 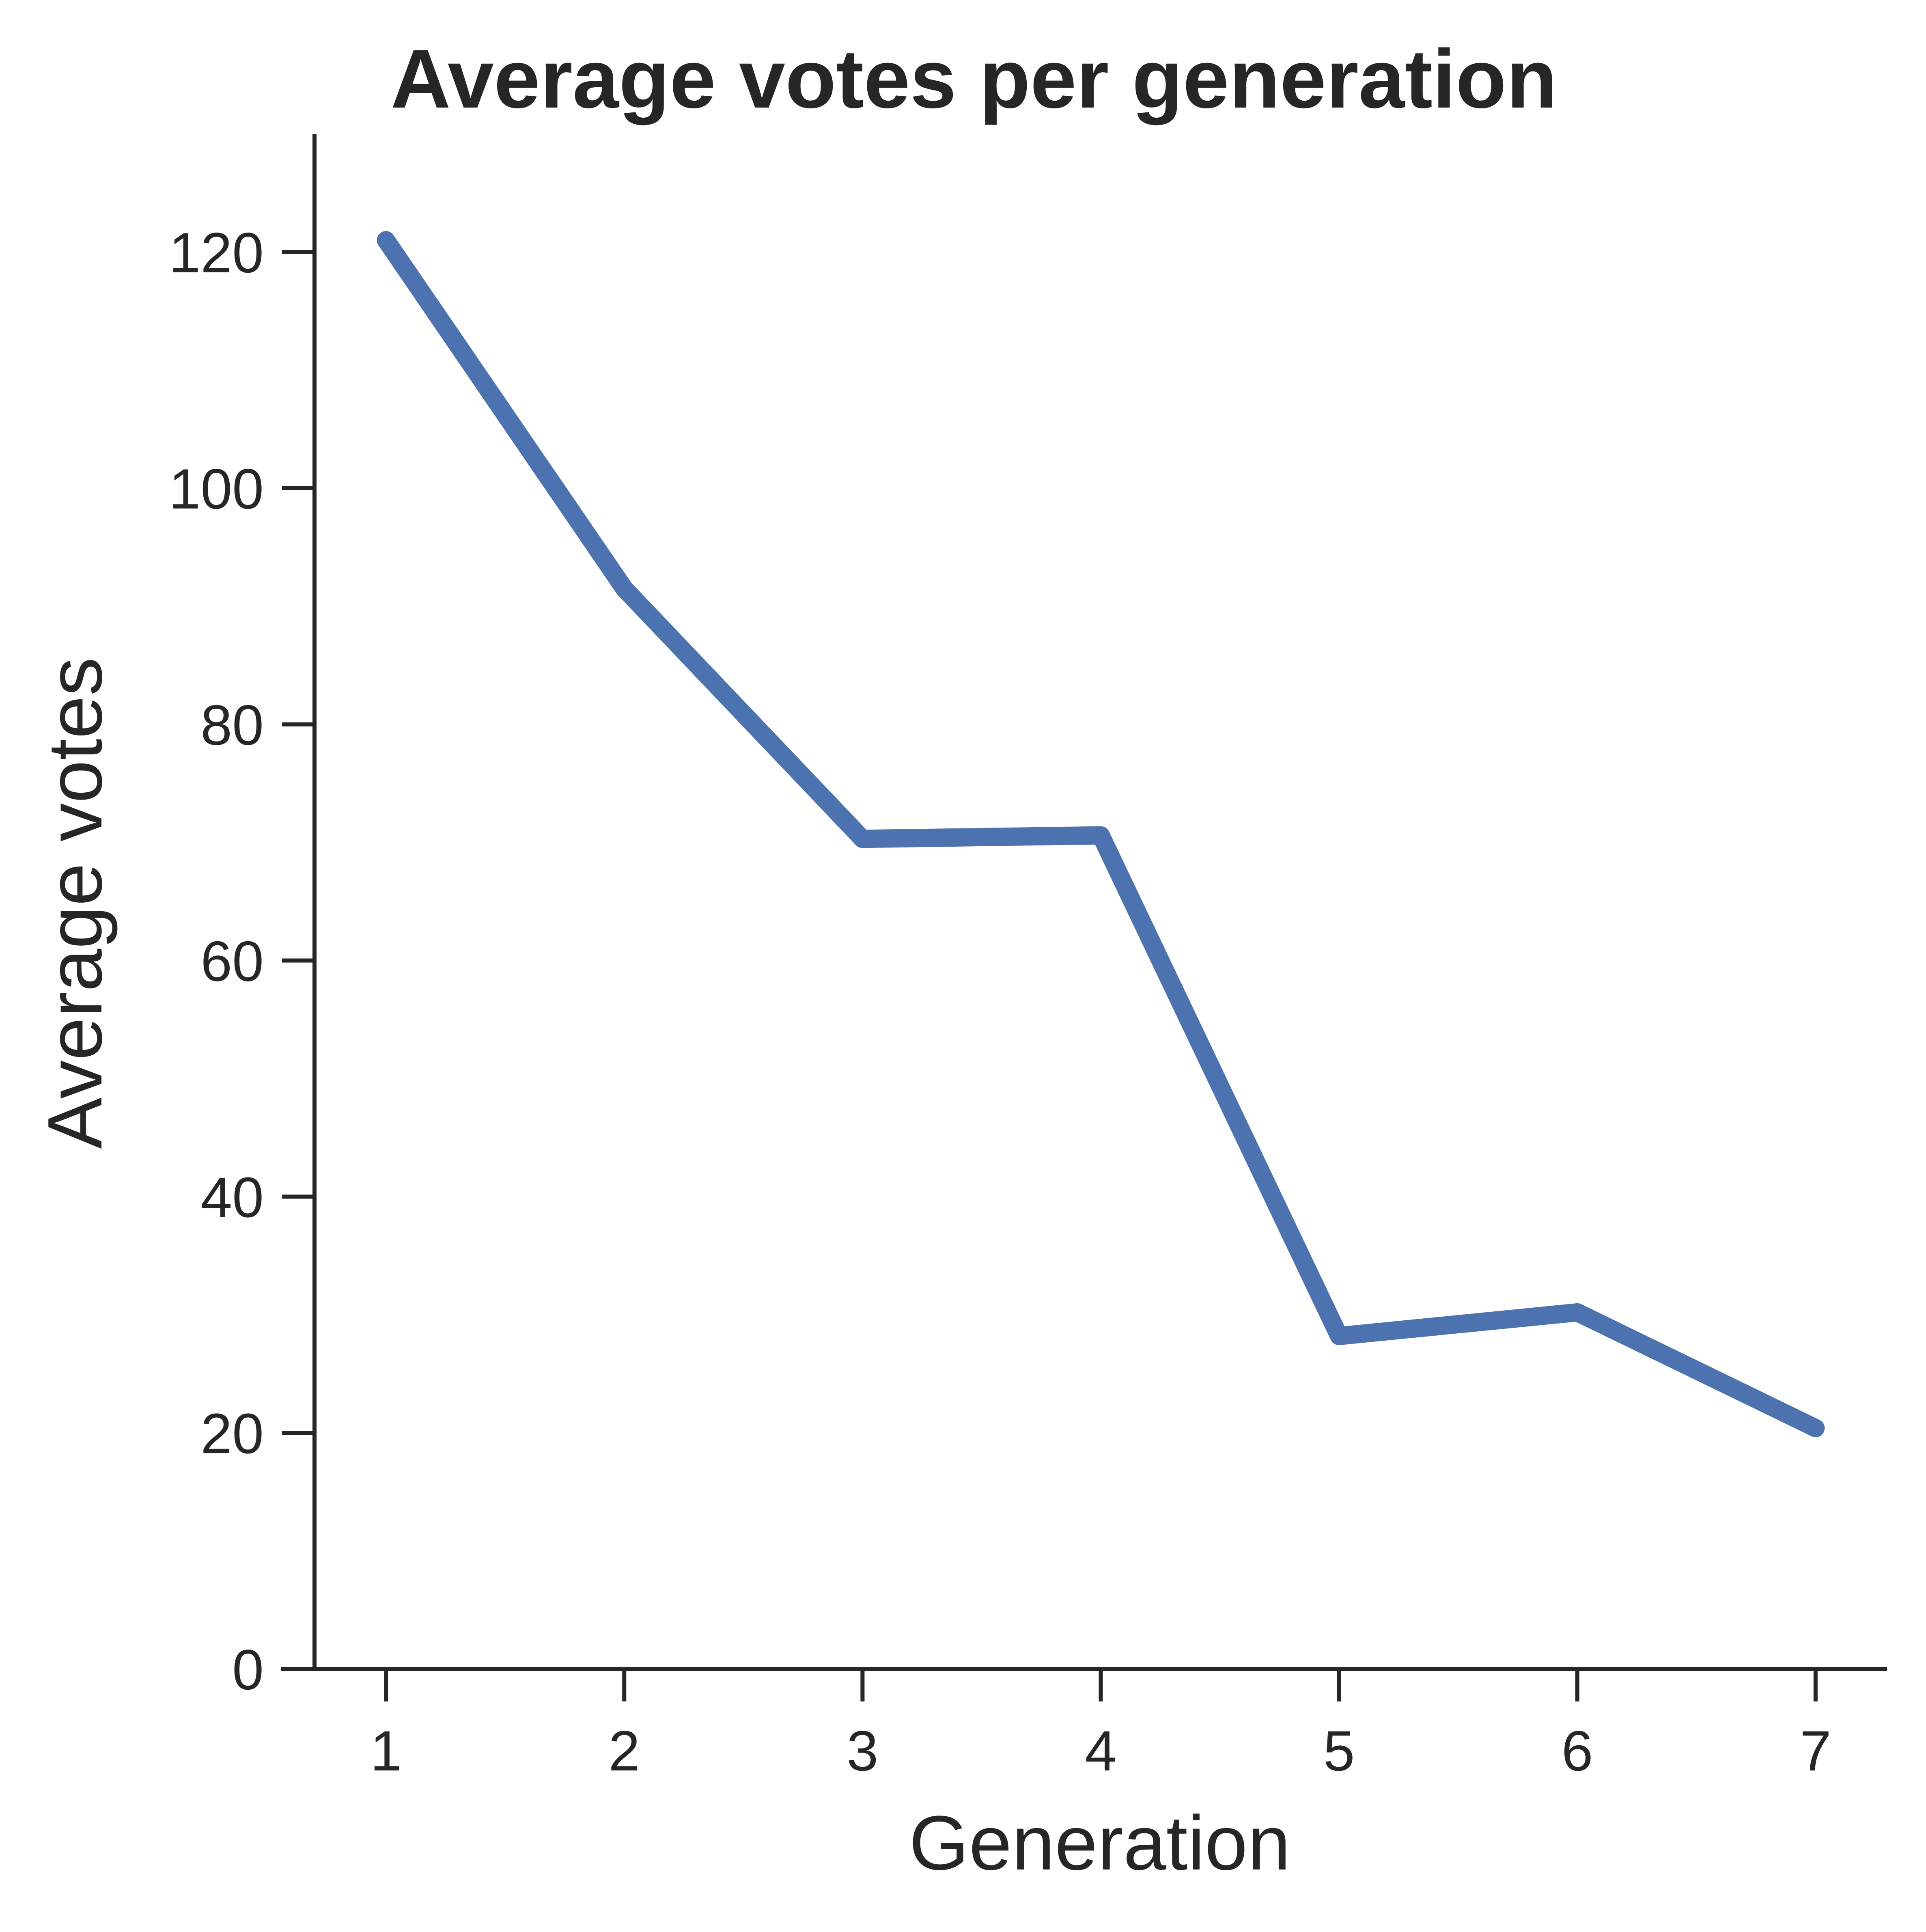 I want to click on y-tick-label: 0, so click(x=248, y=1669).